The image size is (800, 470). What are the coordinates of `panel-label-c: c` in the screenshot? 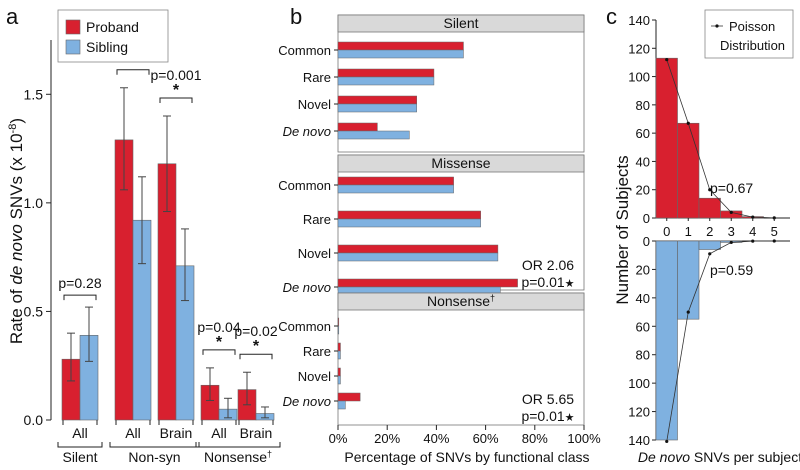 It's located at (611, 16).